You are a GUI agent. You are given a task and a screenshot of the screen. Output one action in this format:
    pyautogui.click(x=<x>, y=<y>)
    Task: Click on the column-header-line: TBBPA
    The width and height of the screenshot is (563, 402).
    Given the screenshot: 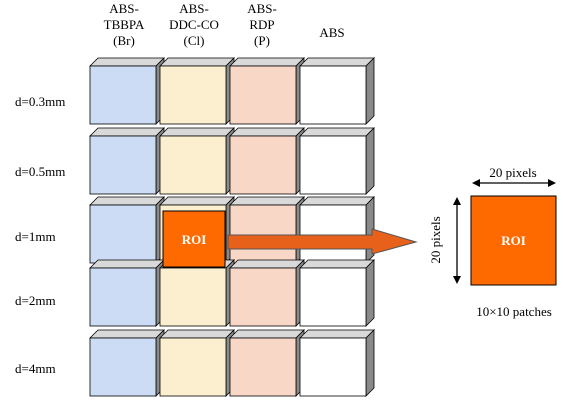 What is the action you would take?
    pyautogui.click(x=124, y=24)
    